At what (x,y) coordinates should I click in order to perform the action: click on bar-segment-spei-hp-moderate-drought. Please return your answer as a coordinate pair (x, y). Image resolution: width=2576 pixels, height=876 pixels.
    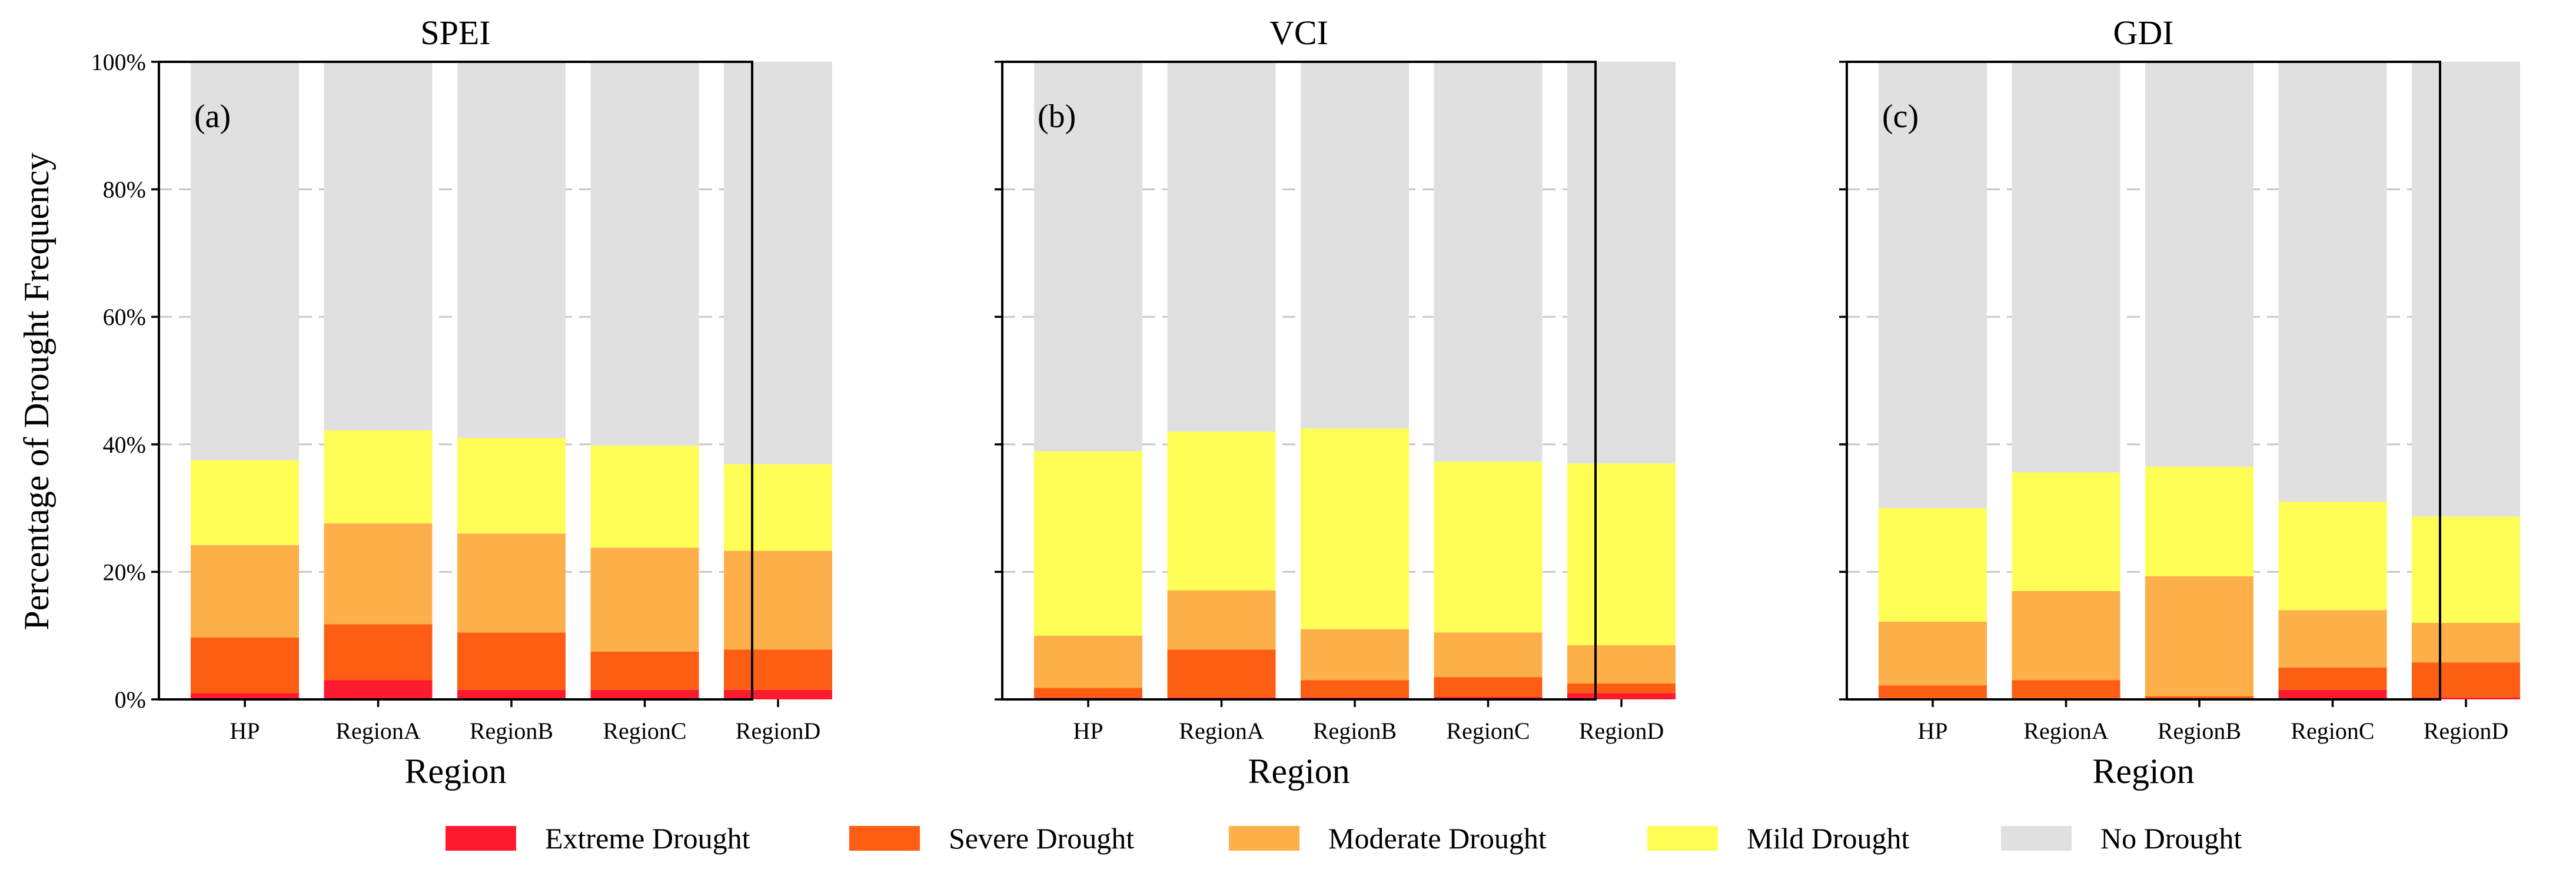
    Looking at the image, I should click on (245, 591).